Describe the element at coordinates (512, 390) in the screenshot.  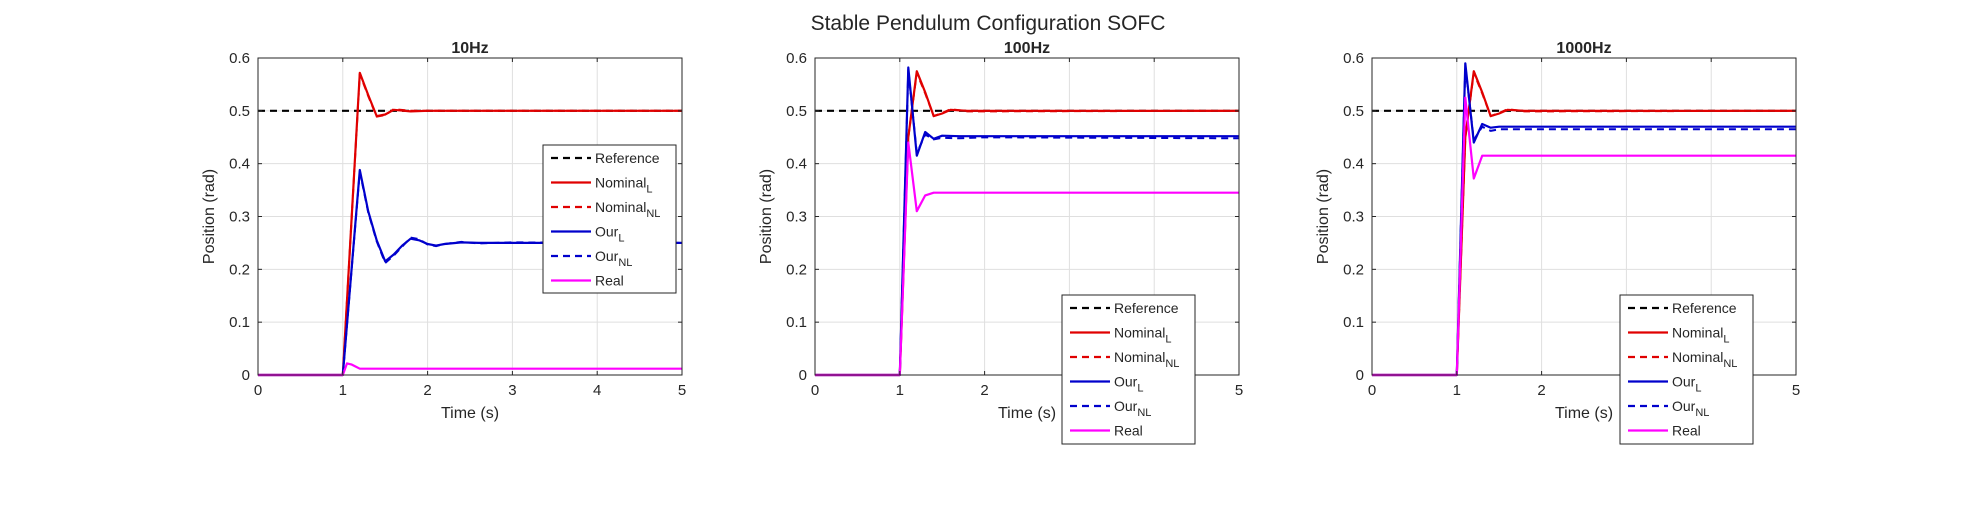
I see `x-tick-label: 3` at that location.